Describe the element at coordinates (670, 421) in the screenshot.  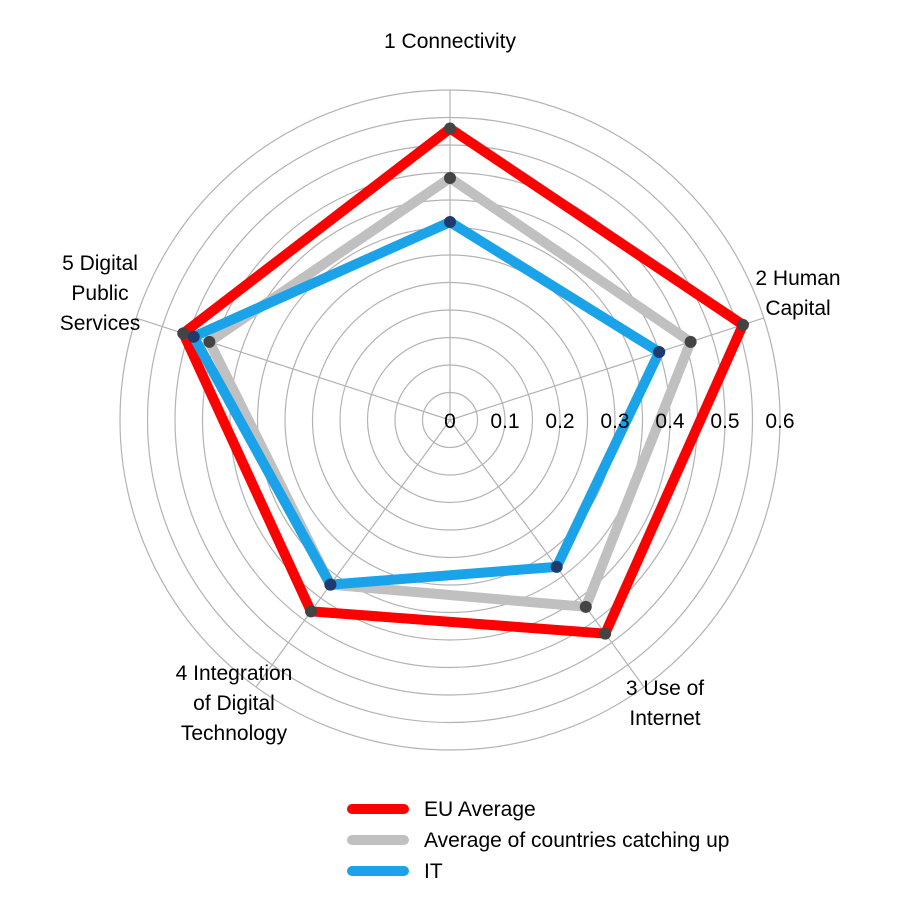
I see `tick-label: 0.4` at that location.